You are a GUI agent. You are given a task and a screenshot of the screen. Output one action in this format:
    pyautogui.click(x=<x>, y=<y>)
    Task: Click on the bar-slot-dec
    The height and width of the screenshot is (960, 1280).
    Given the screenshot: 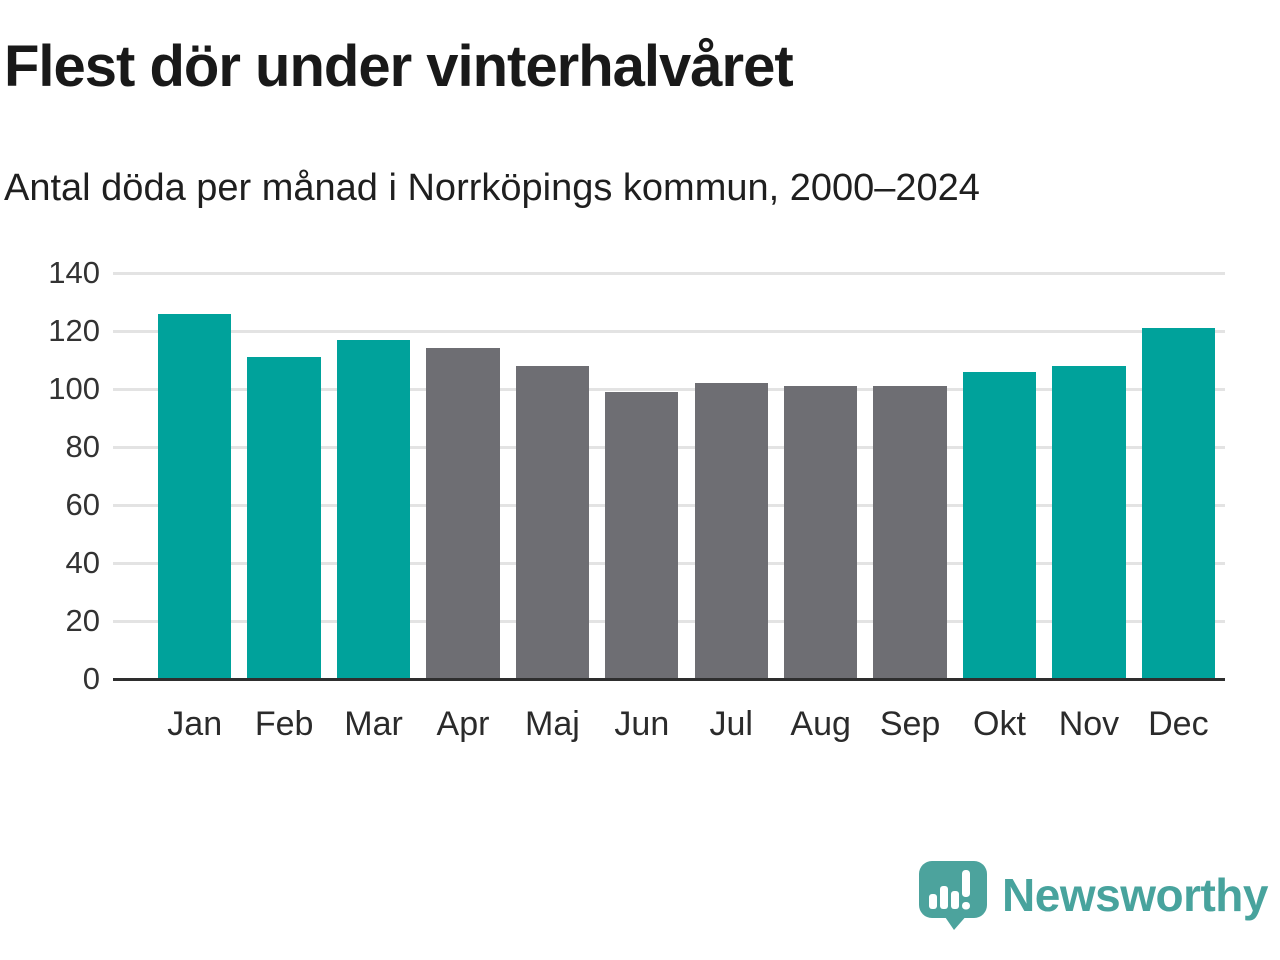 What is the action you would take?
    pyautogui.click(x=1178, y=476)
    